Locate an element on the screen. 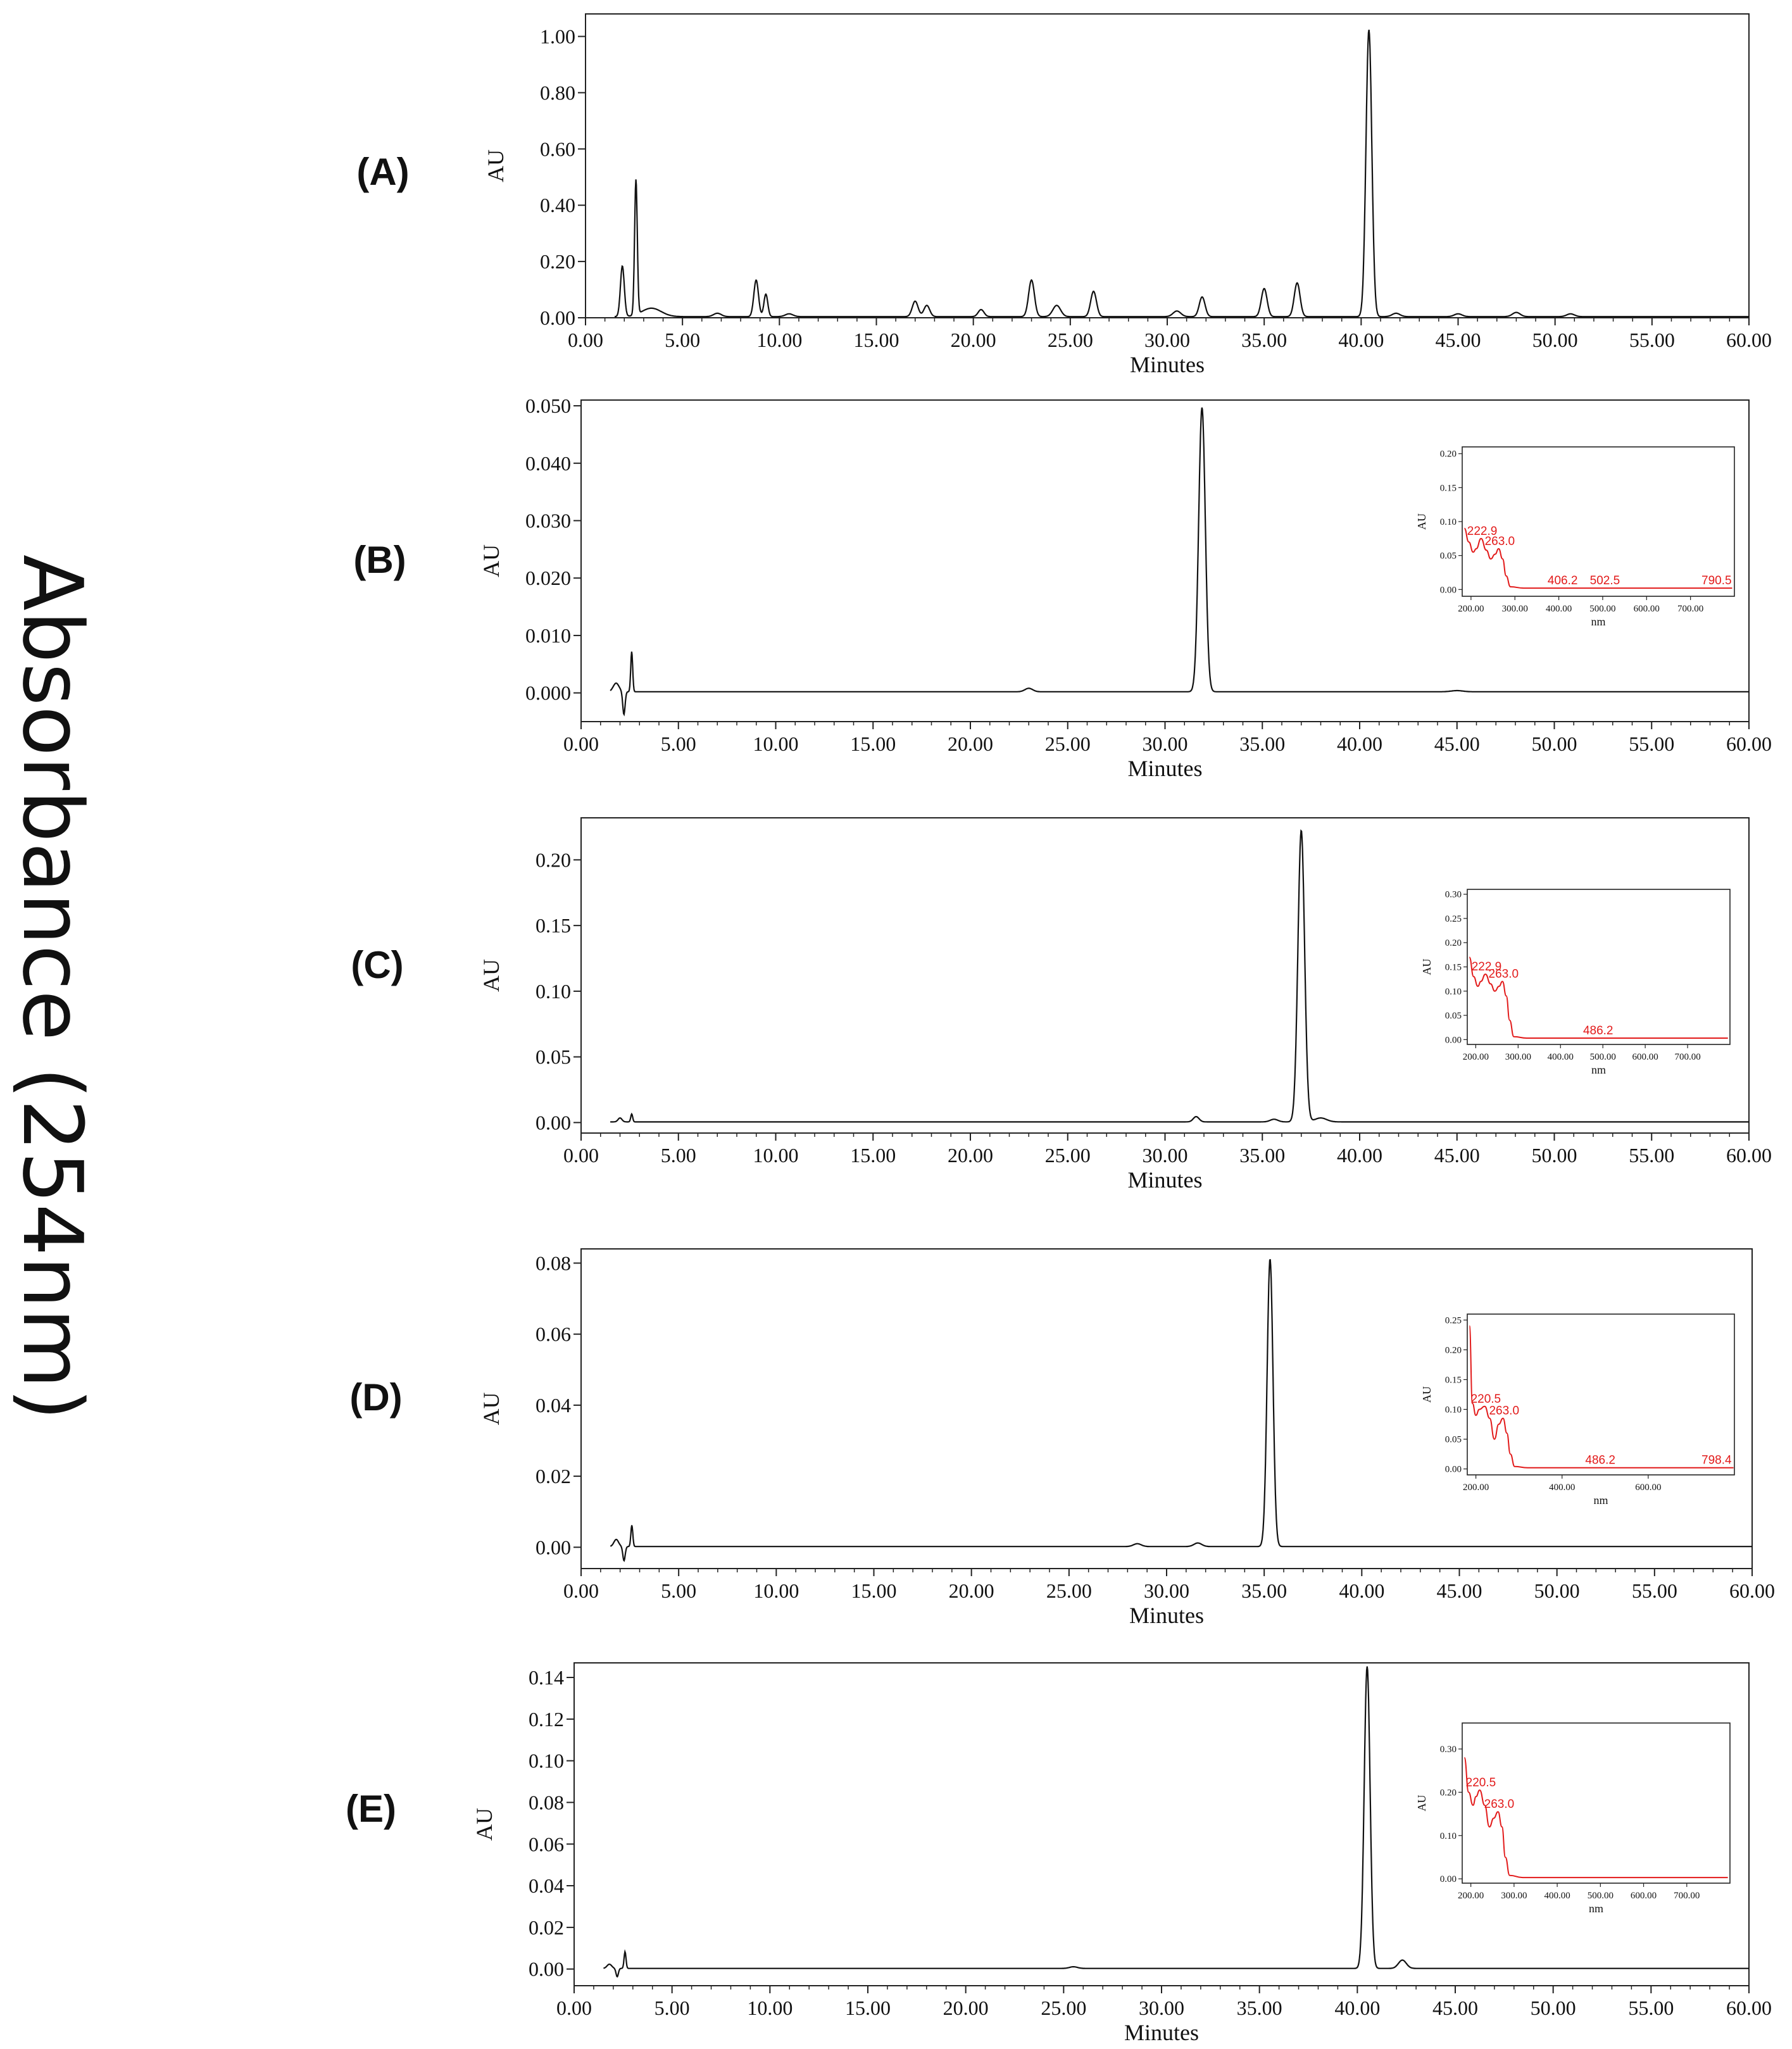 Image resolution: width=1792 pixels, height=2049 pixels. y-tick-label: 0.050 is located at coordinates (548, 405).